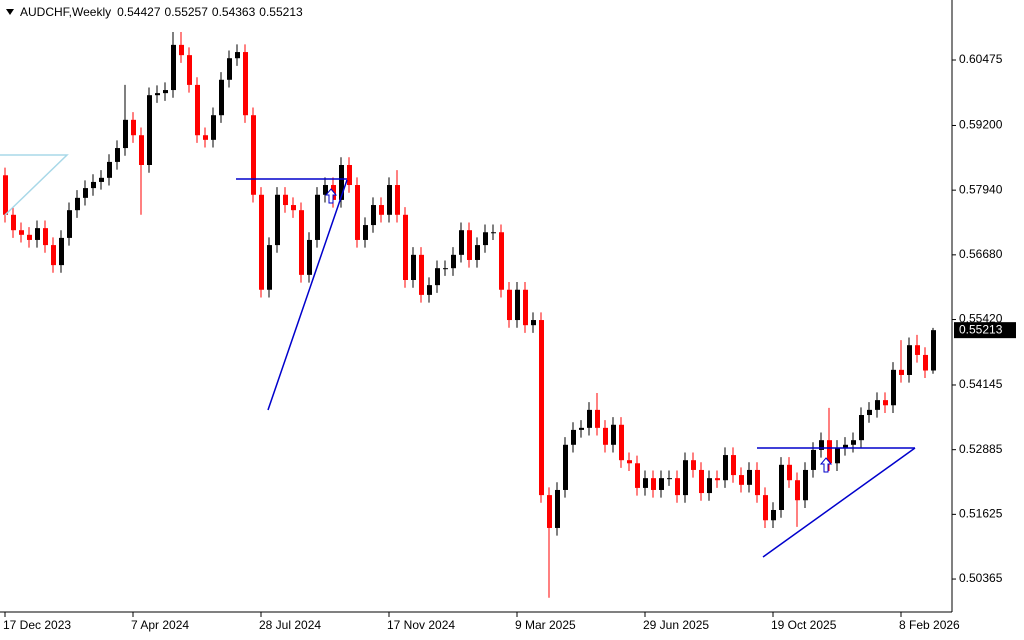 Image resolution: width=1024 pixels, height=640 pixels. Describe the element at coordinates (331, 196) in the screenshot. I see `arrow-icon` at that location.